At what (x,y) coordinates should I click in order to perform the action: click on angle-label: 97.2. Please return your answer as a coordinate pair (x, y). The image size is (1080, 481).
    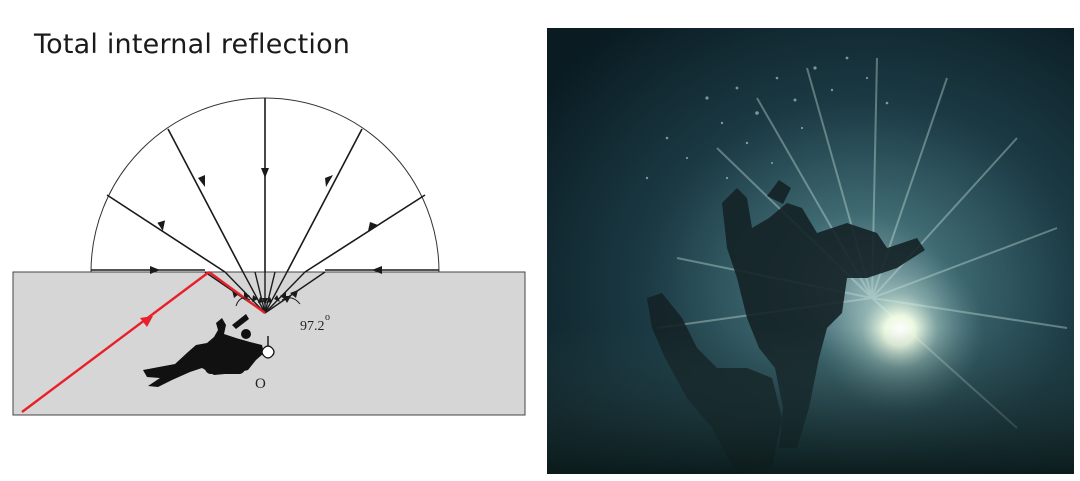
    Looking at the image, I should click on (312, 326).